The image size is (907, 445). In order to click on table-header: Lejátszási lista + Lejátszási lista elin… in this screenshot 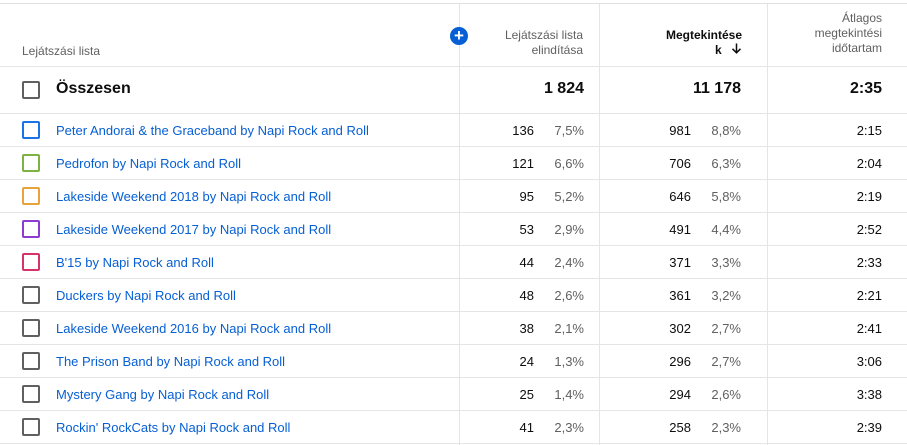, I will do `click(453, 35)`.